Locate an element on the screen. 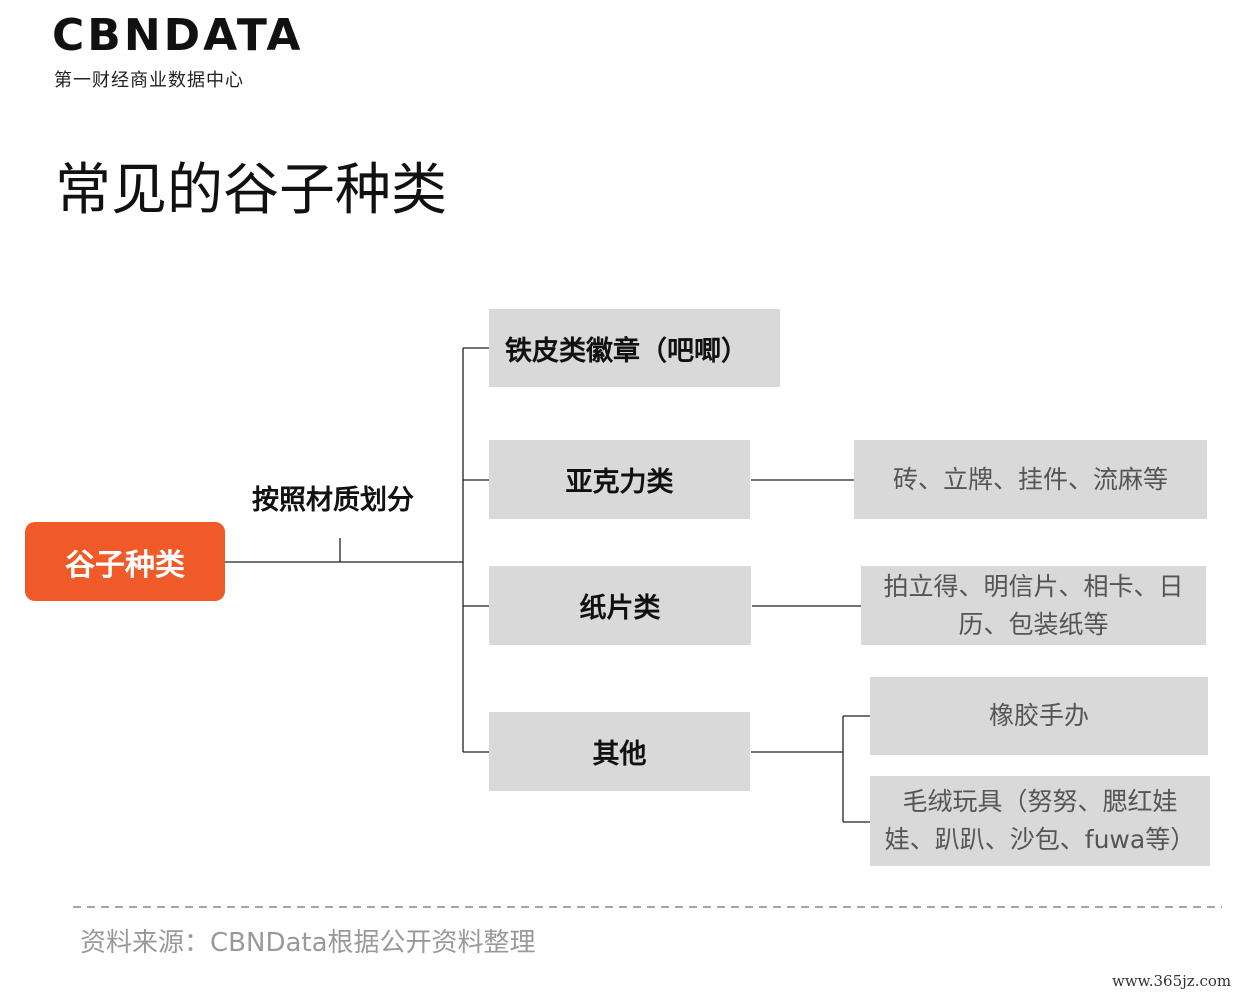  category-node: 纸片类 is located at coordinates (620, 605).